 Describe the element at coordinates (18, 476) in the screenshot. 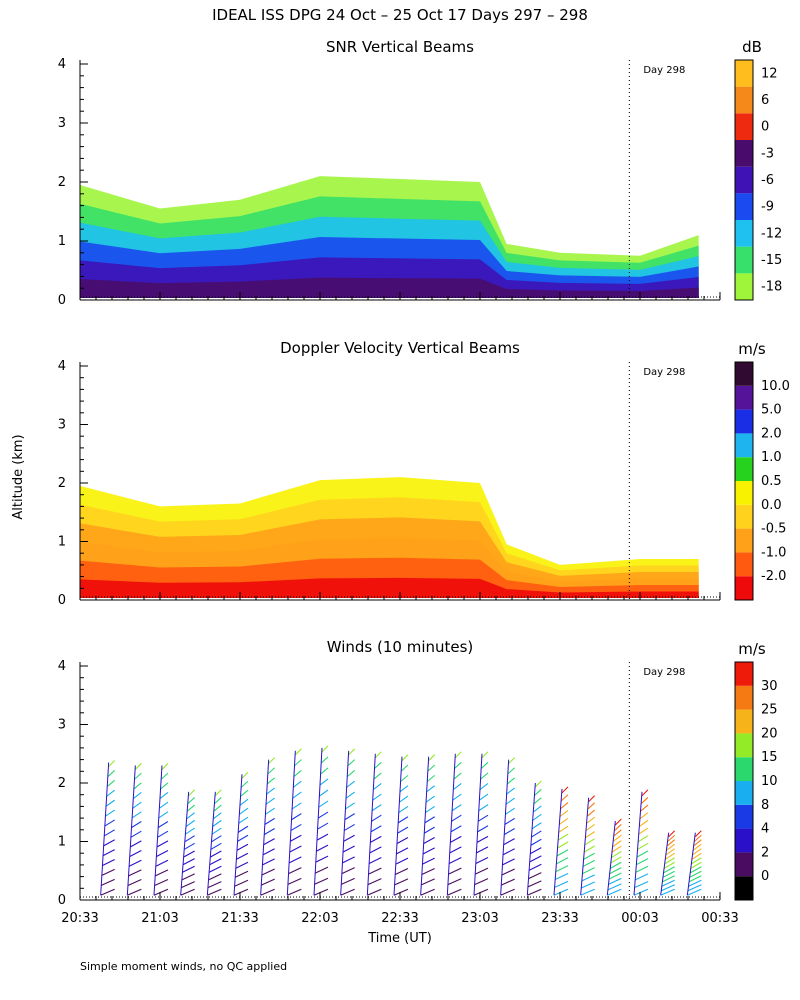

I see `y-axis-label: Altitude (km)` at that location.